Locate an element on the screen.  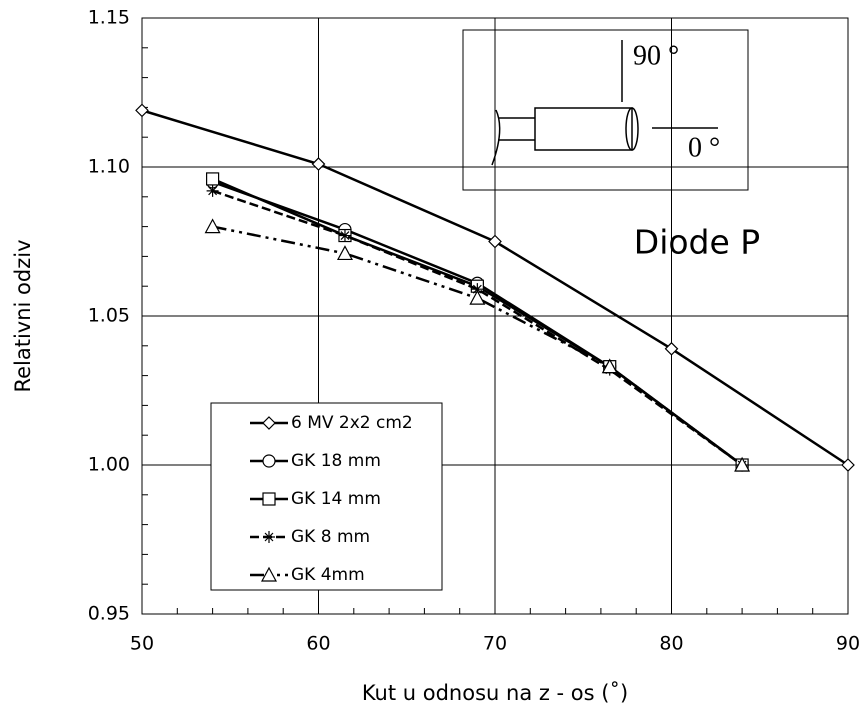
x-tick-label: 90 is located at coordinates (848, 644).